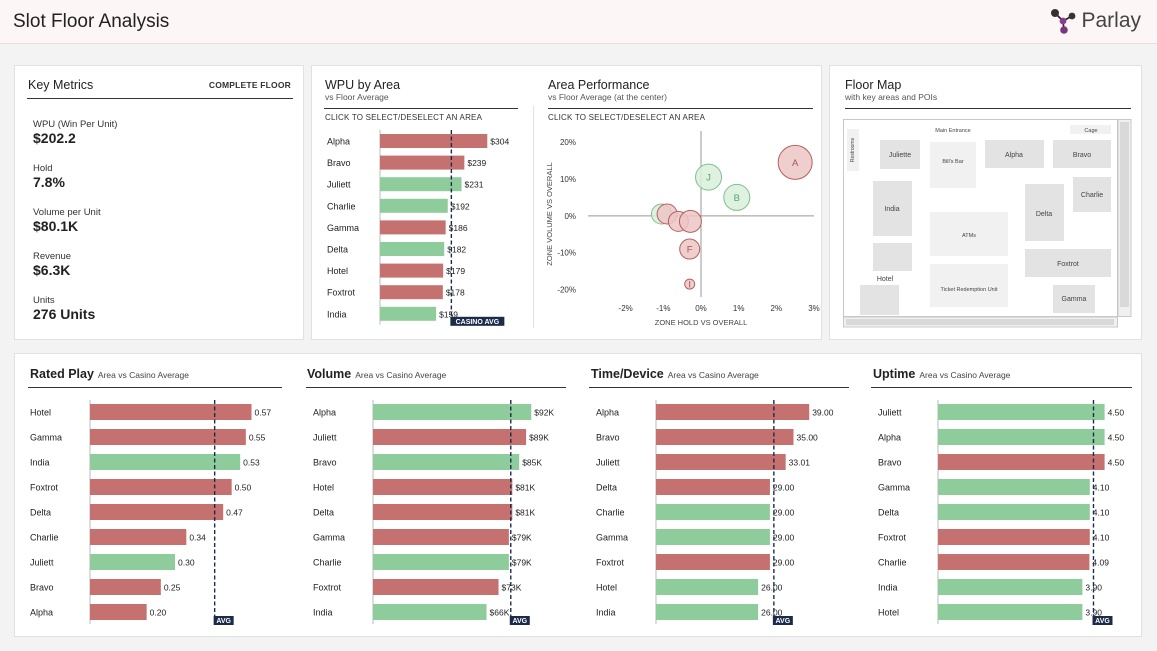 The width and height of the screenshot is (1157, 651). I want to click on map-area-foxtrot, so click(1068, 263).